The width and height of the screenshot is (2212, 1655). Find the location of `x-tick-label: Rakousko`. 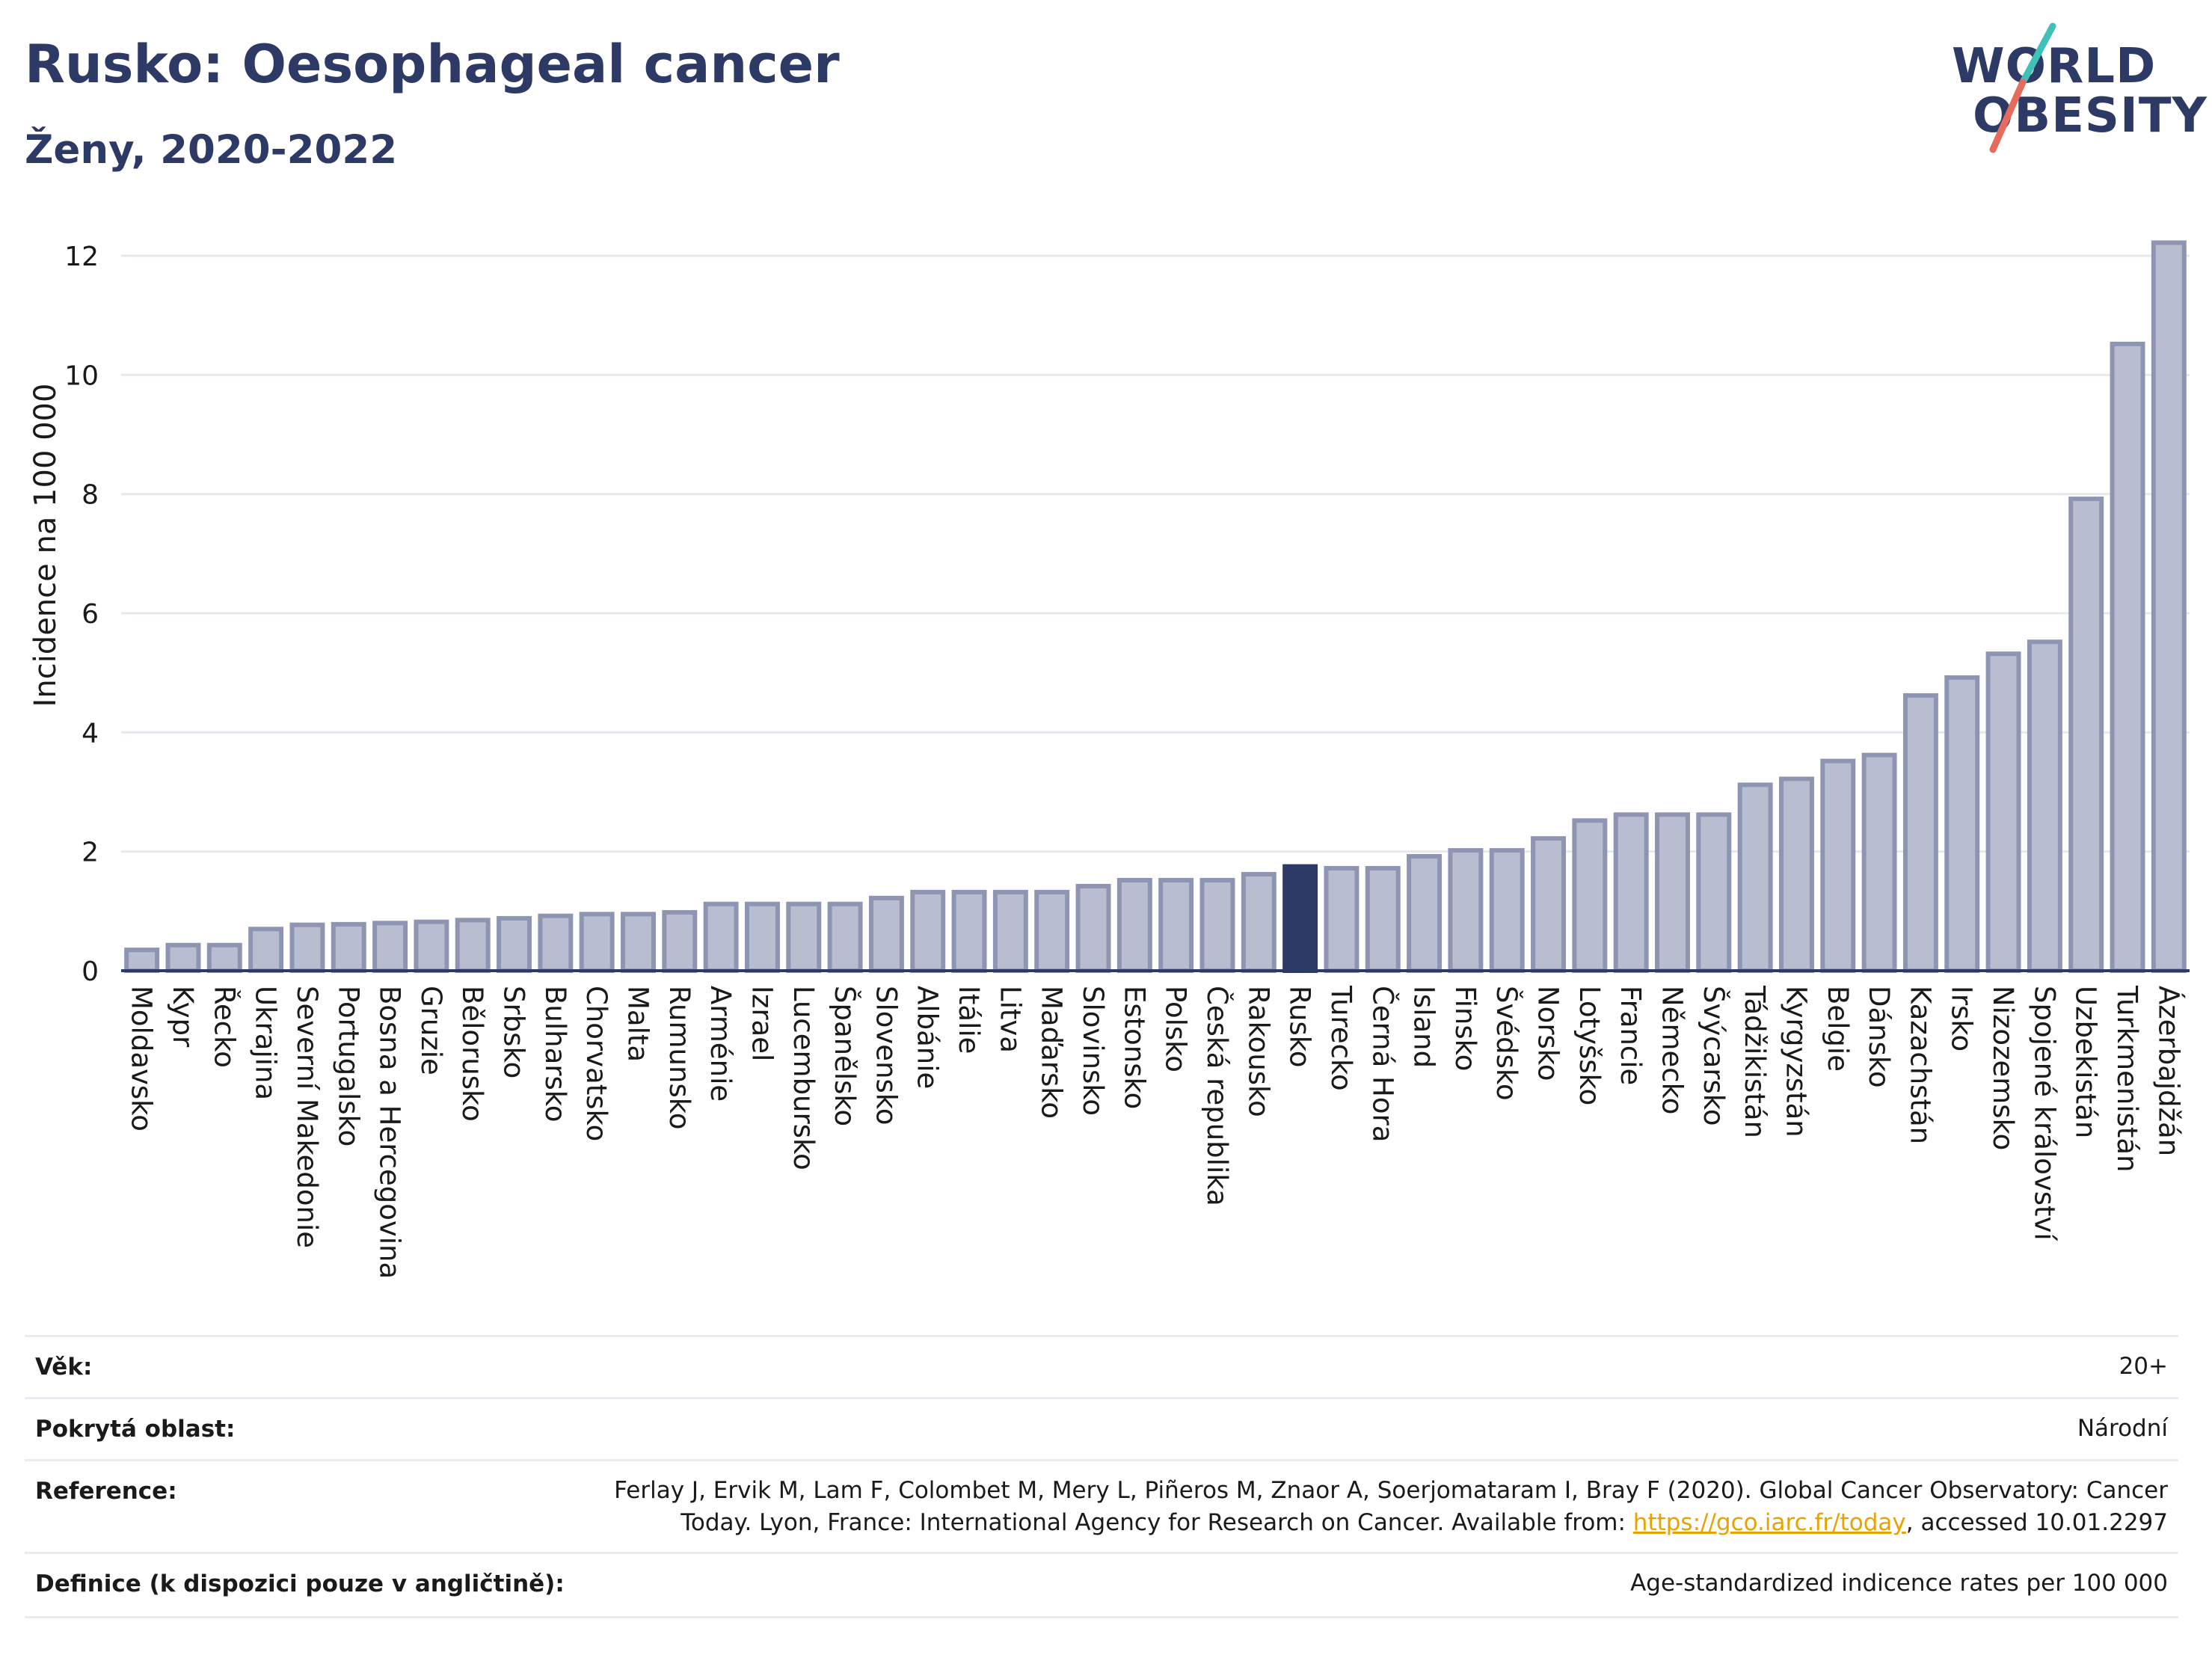

x-tick-label: Rakousko is located at coordinates (1258, 1051).